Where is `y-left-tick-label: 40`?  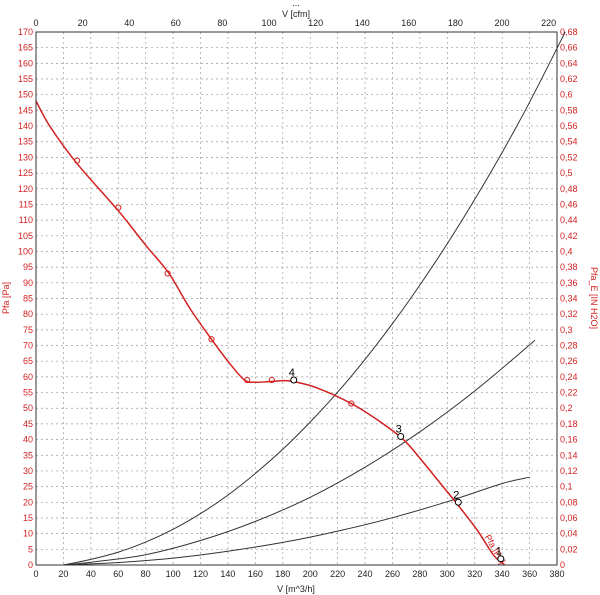
y-left-tick-label: 40 is located at coordinates (28, 440).